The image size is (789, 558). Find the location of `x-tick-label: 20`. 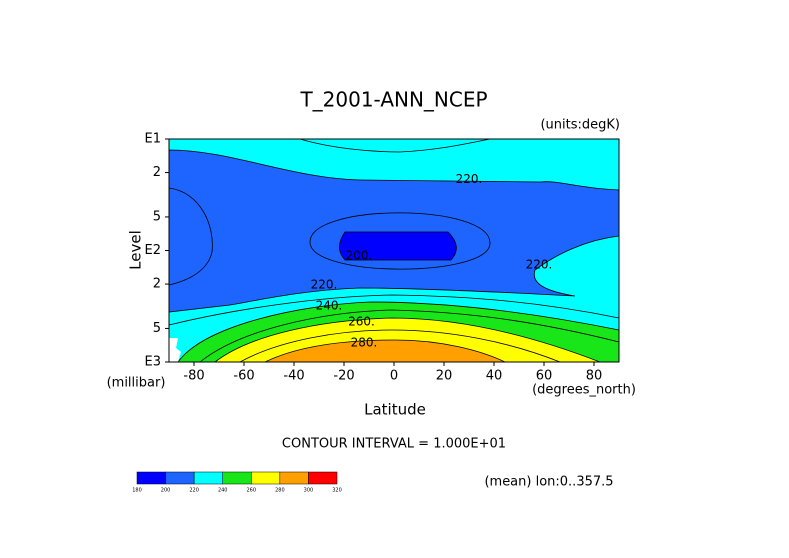

x-tick-label: 20 is located at coordinates (444, 376).